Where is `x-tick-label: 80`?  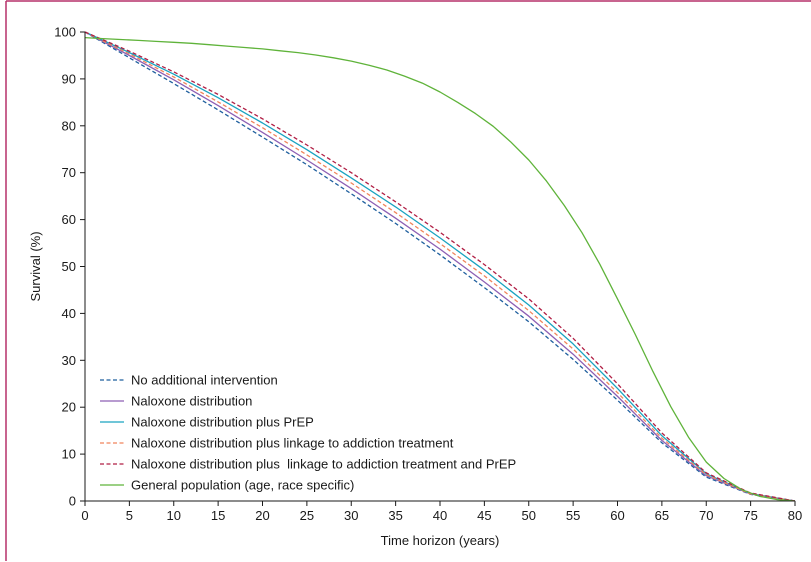
x-tick-label: 80 is located at coordinates (795, 515).